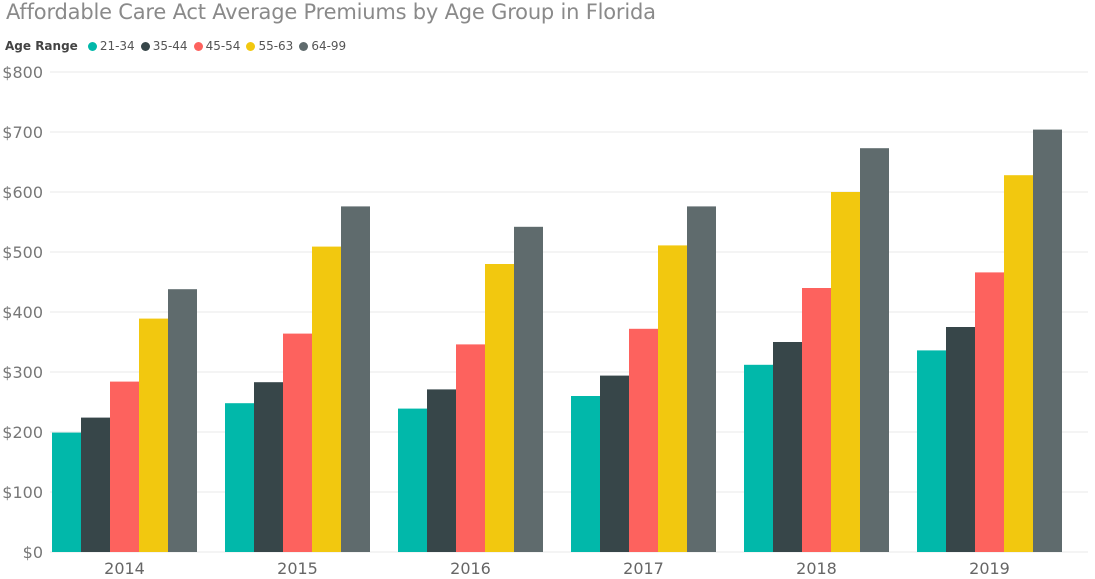  What do you see at coordinates (614, 463) in the screenshot?
I see `bar-35-44-2017` at bounding box center [614, 463].